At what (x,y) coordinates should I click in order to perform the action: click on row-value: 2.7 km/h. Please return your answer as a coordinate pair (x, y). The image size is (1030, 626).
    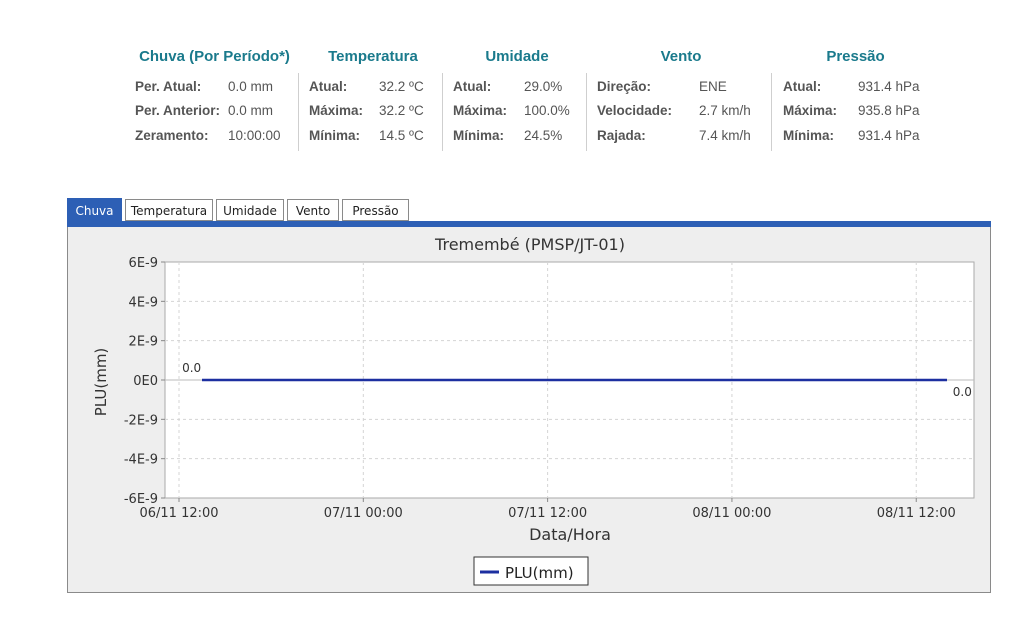
    Looking at the image, I should click on (725, 110).